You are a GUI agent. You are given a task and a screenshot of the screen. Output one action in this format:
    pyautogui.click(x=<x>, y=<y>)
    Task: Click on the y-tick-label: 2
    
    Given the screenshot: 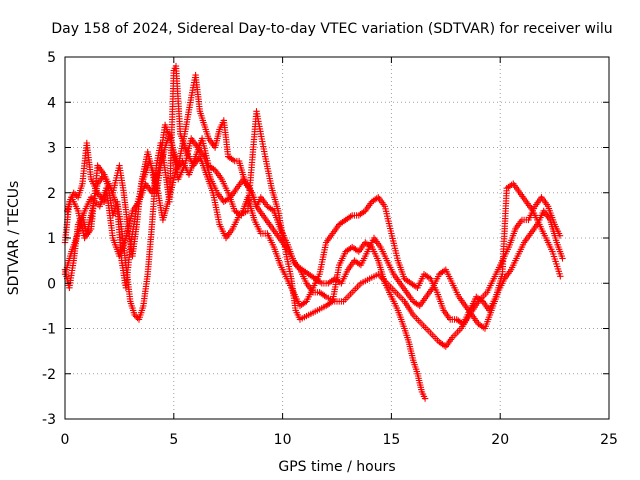 What is the action you would take?
    pyautogui.click(x=51, y=194)
    